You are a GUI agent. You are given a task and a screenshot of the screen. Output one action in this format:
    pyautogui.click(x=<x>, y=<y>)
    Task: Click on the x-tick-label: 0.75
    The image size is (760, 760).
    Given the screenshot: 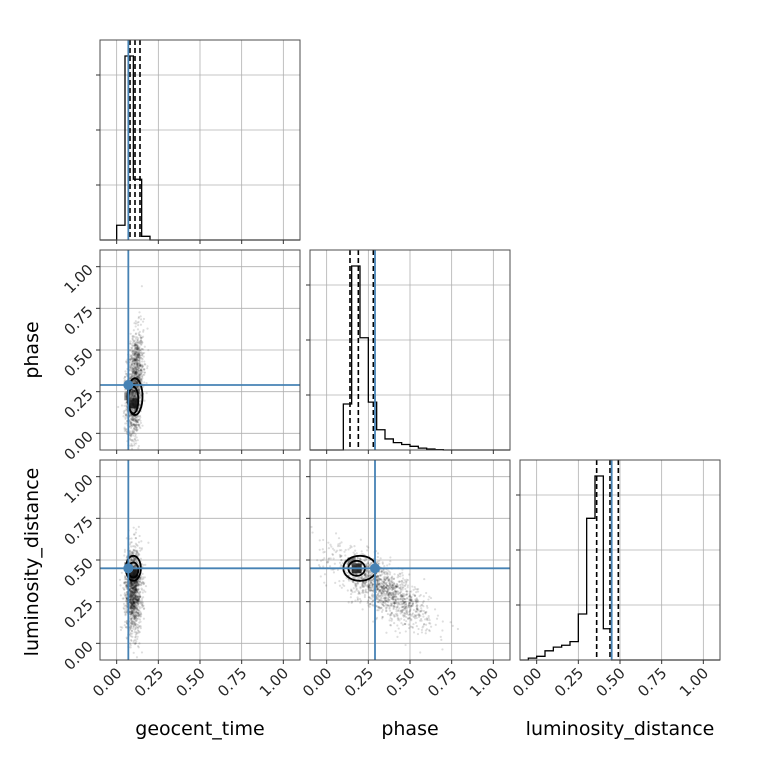 What is the action you would take?
    pyautogui.click(x=232, y=682)
    